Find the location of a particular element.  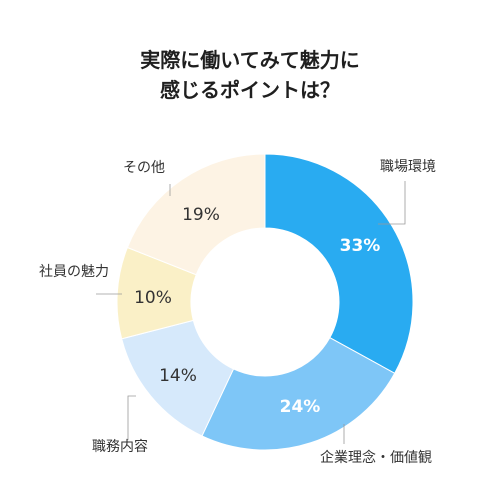

chart-title-line1: 実際に働いてみて魅力に is located at coordinates (250, 60).